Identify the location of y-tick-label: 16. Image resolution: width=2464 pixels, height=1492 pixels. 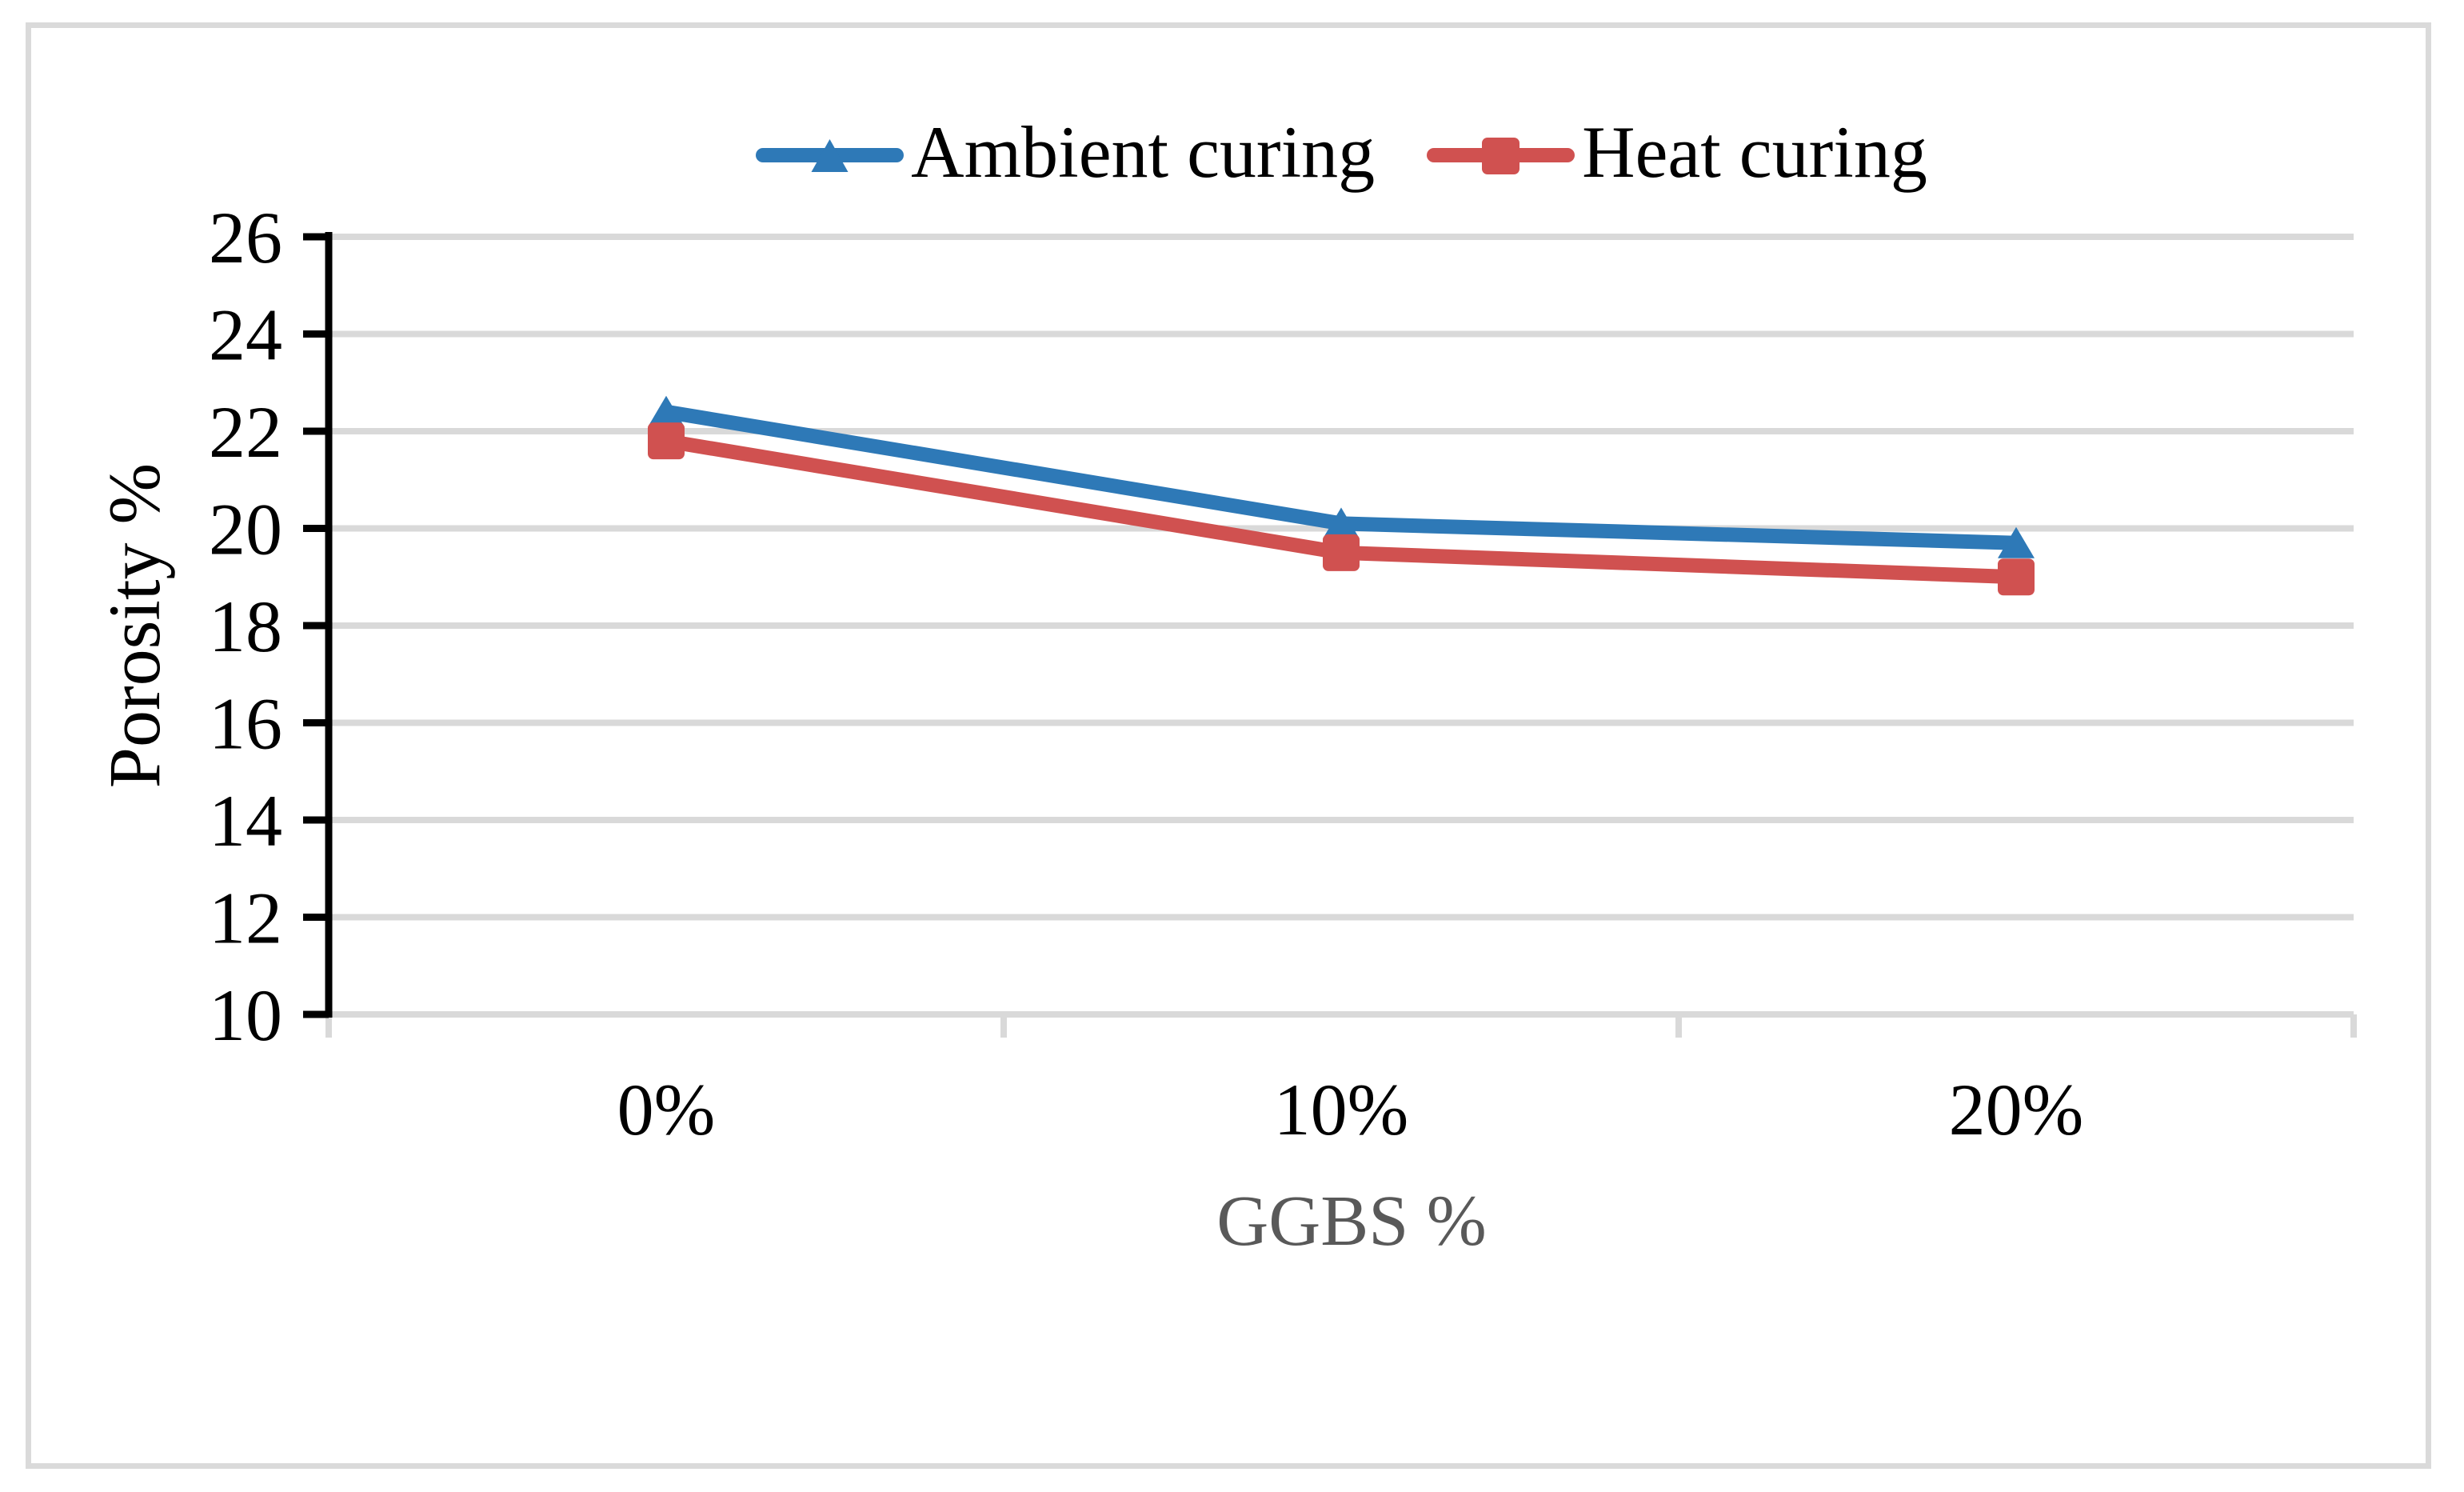
(245, 724).